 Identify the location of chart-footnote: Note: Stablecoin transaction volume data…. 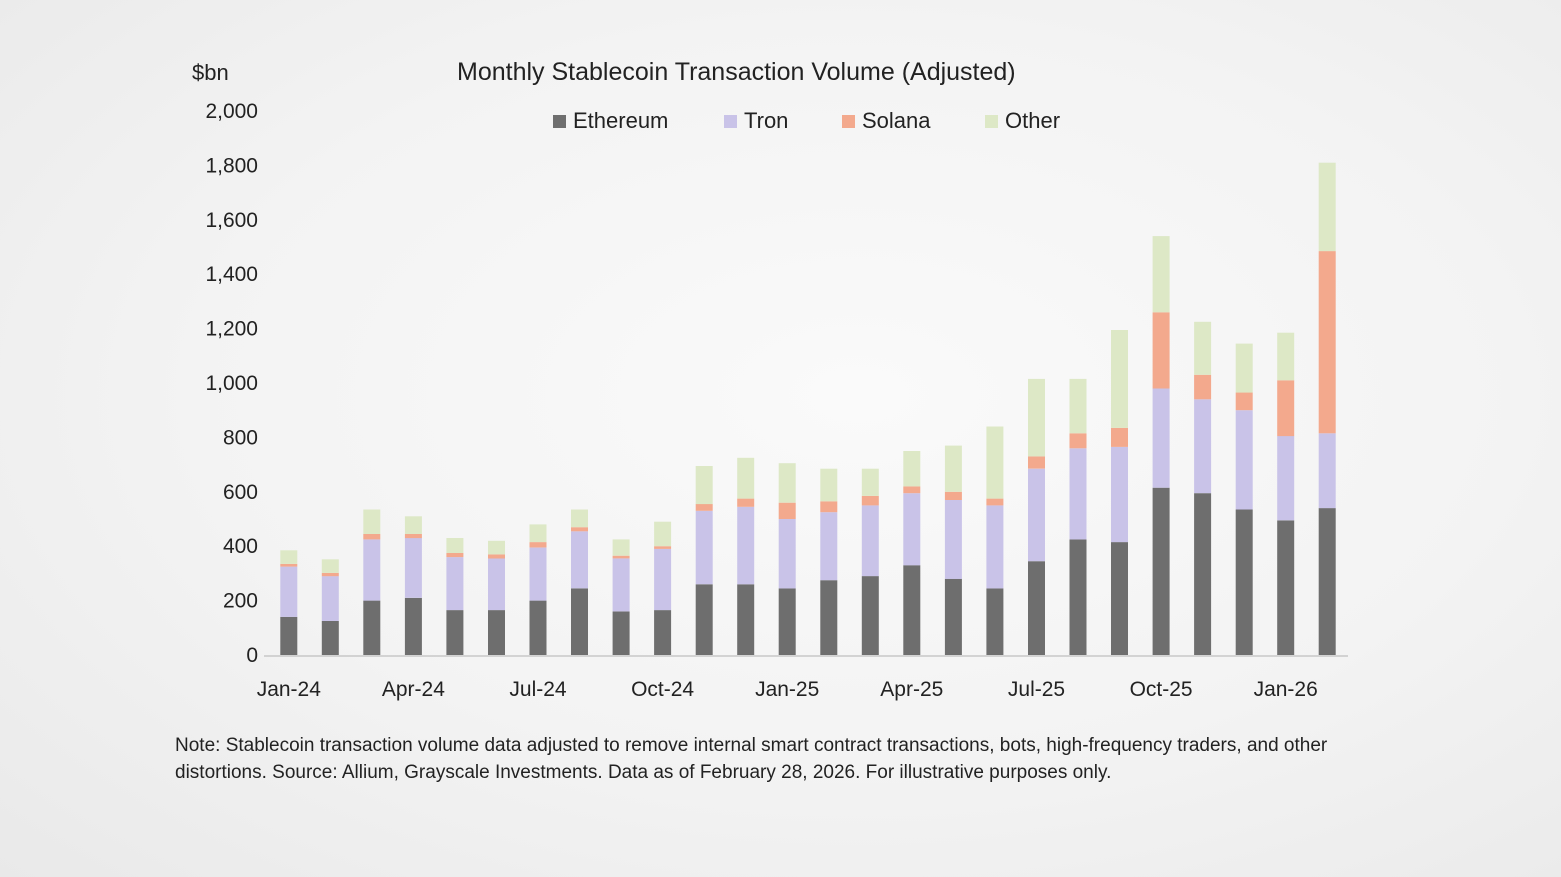
(751, 759).